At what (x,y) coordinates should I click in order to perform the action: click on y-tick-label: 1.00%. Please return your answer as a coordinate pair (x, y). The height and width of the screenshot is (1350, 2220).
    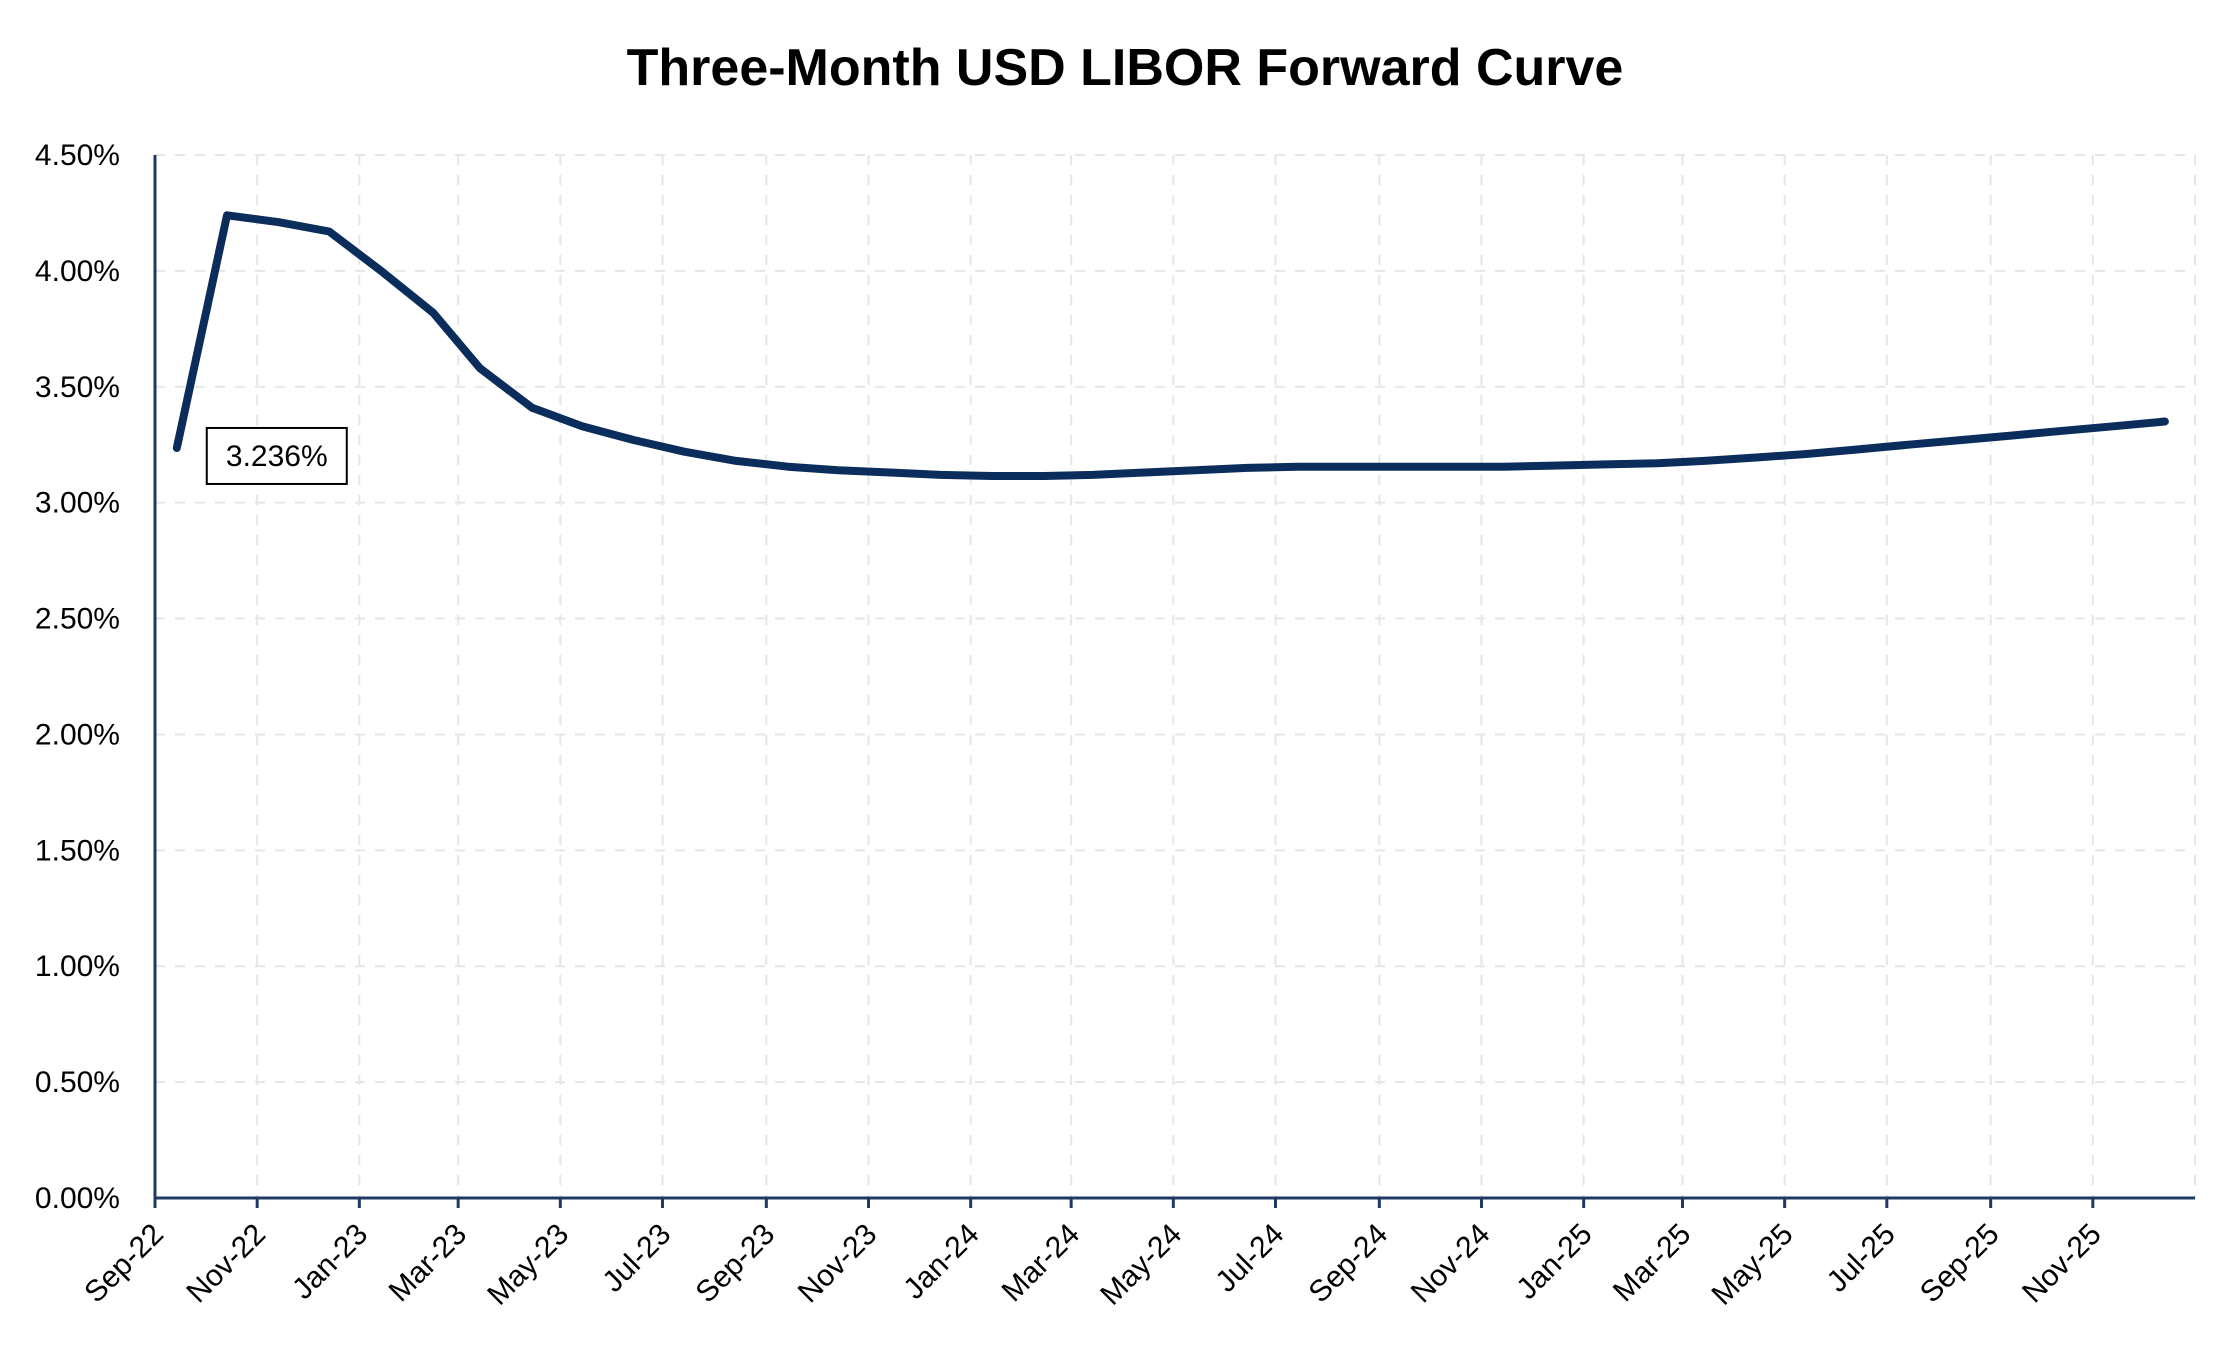
    Looking at the image, I should click on (77, 966).